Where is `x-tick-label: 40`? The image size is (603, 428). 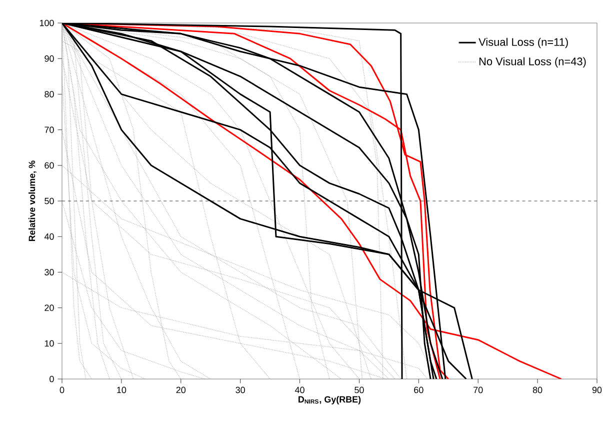
x-tick-label: 40 is located at coordinates (299, 390).